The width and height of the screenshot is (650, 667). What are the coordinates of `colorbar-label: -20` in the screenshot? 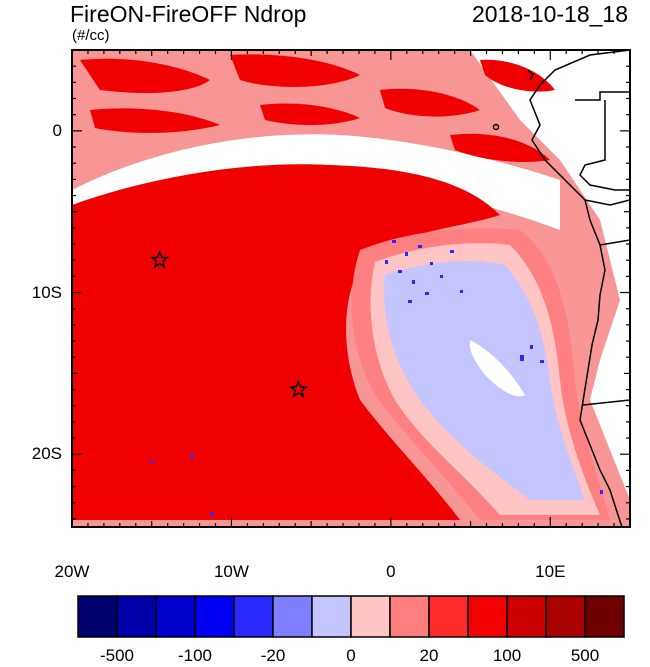 It's located at (273, 655).